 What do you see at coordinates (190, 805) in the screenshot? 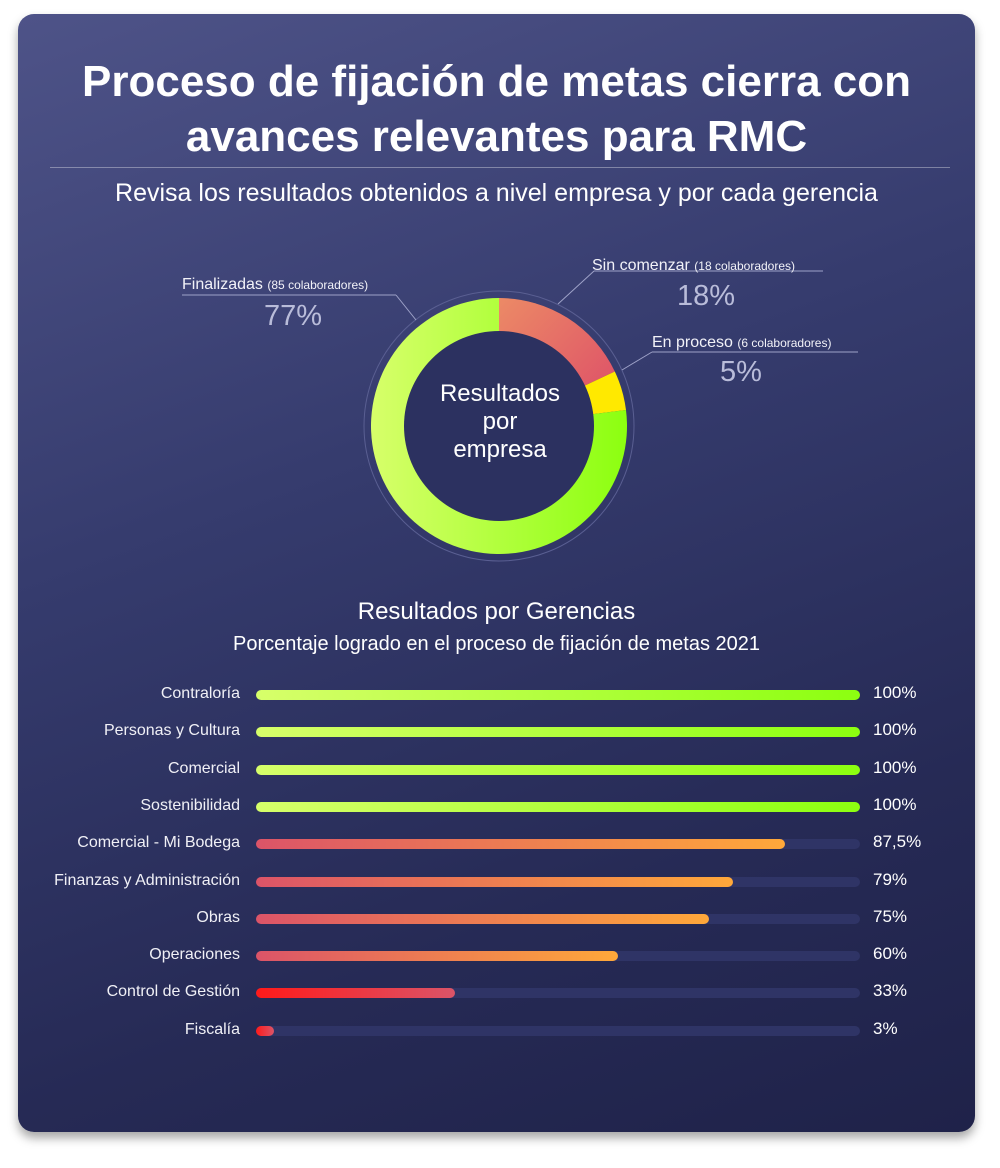
I see `bar-category-label: Sostenibilidad` at bounding box center [190, 805].